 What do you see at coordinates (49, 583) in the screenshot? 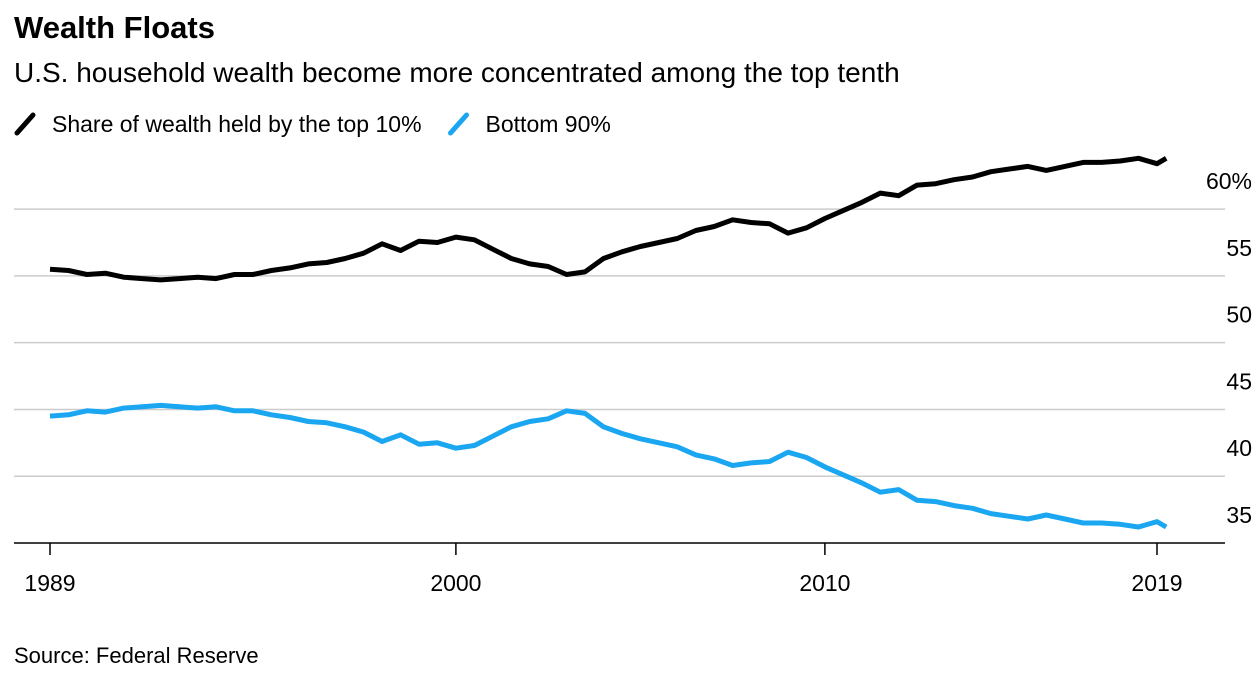
I see `x-tick-label: 1989` at bounding box center [49, 583].